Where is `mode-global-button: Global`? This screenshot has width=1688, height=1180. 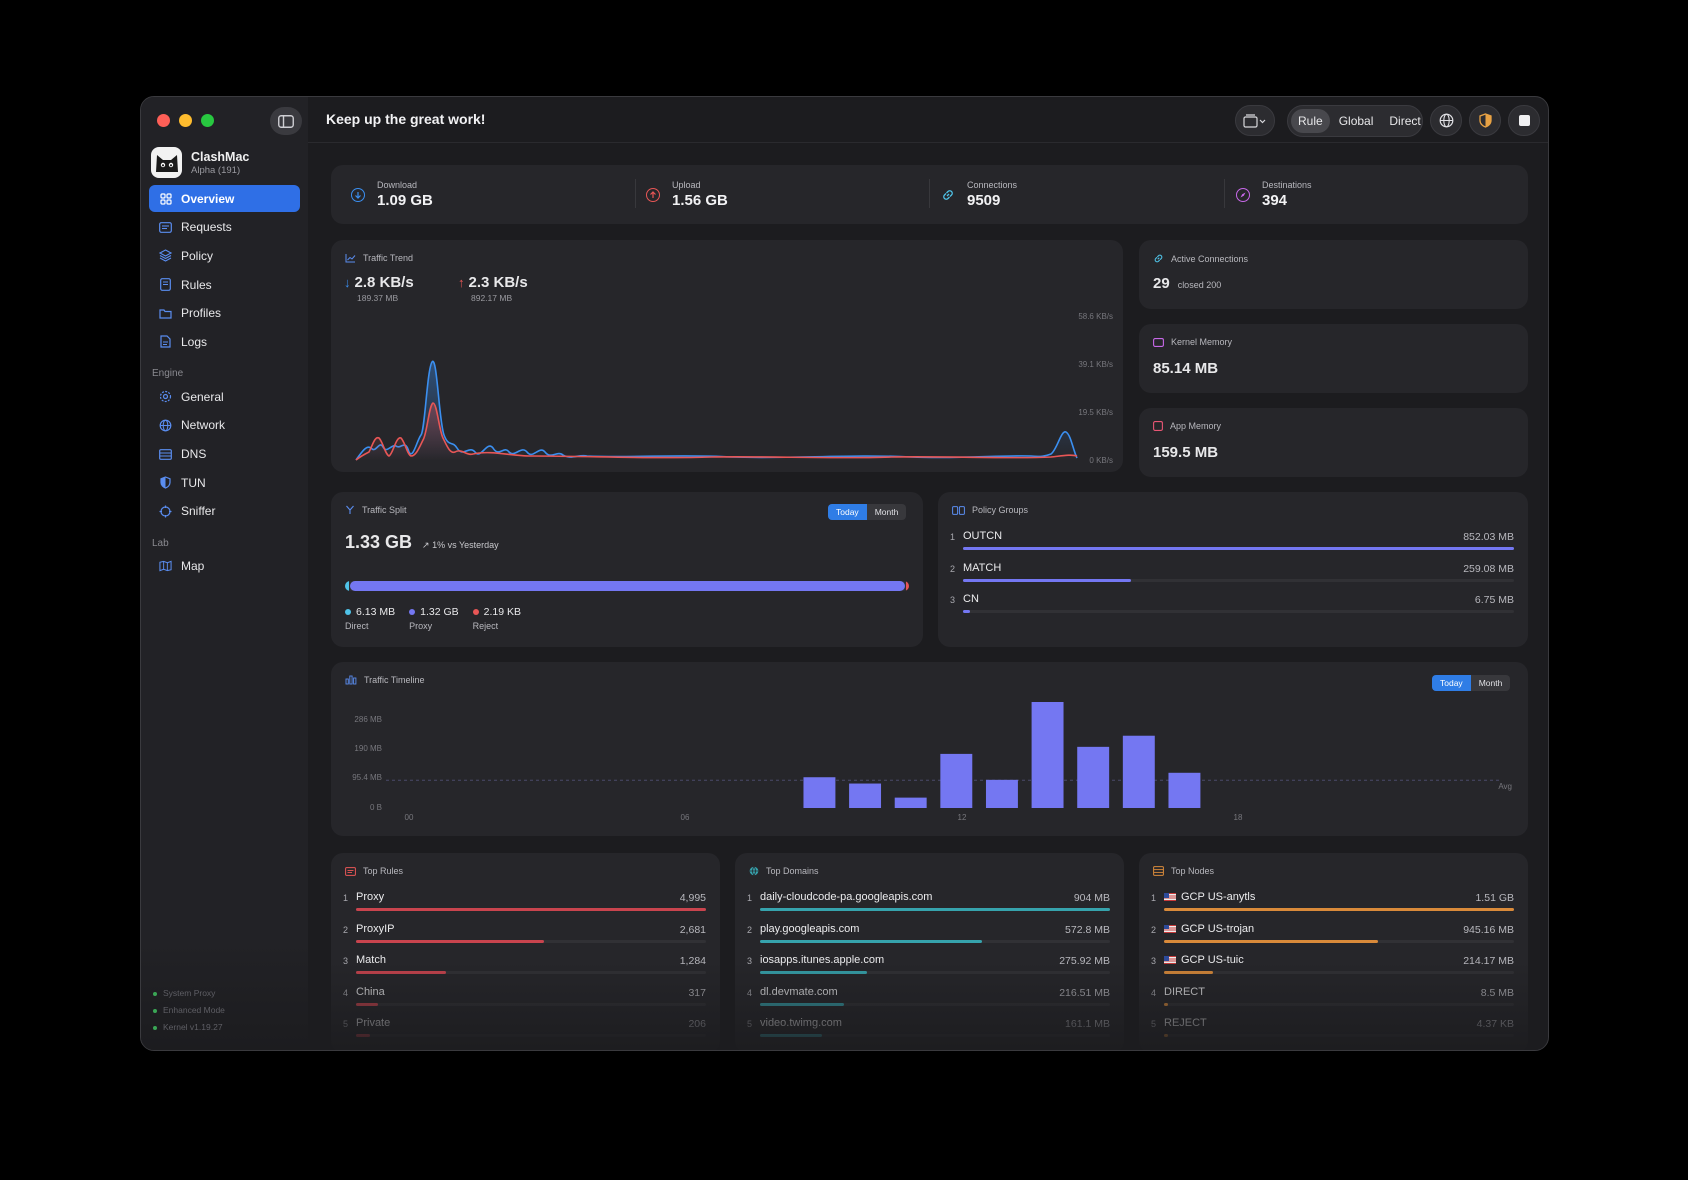 mode-global-button: Global is located at coordinates (1356, 121).